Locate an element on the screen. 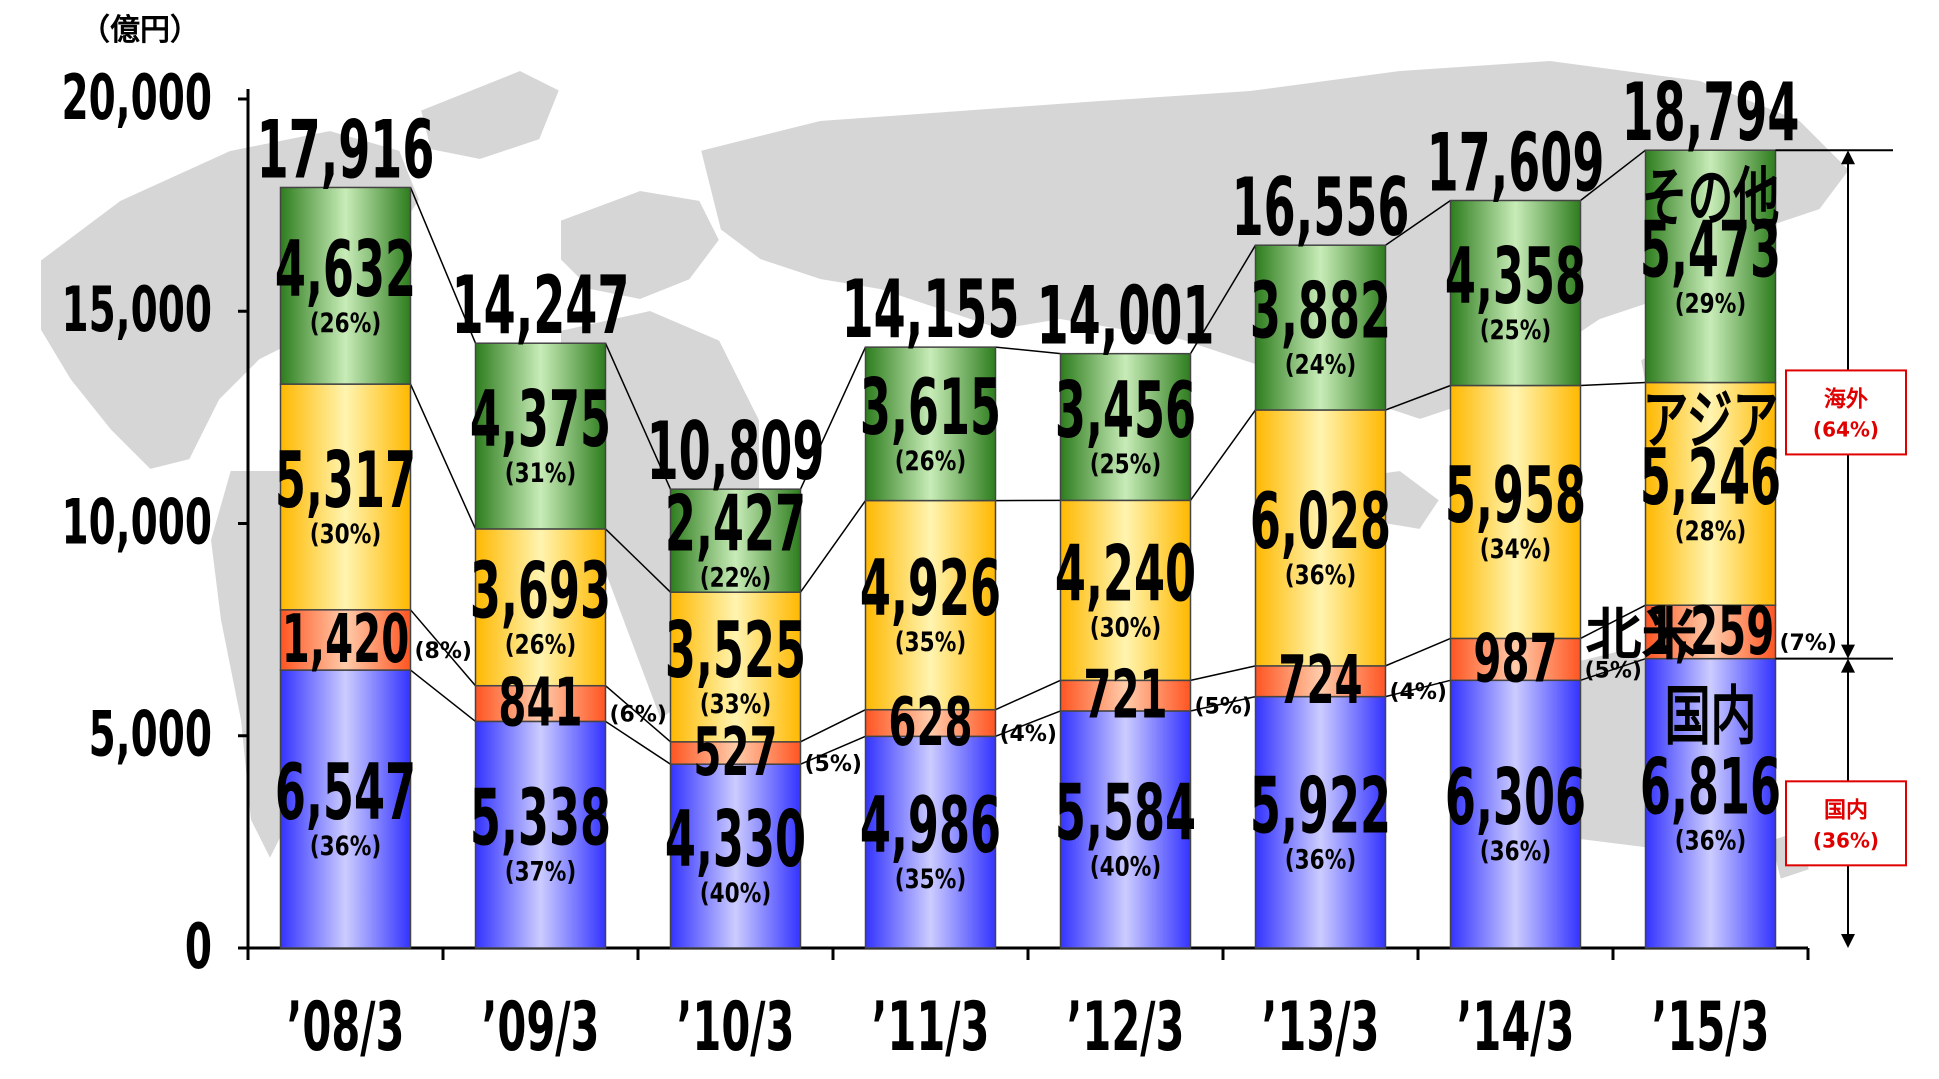 Image resolution: width=1939 pixels, height=1079 pixels. segment-value-label: 5,317 is located at coordinates (345, 480).